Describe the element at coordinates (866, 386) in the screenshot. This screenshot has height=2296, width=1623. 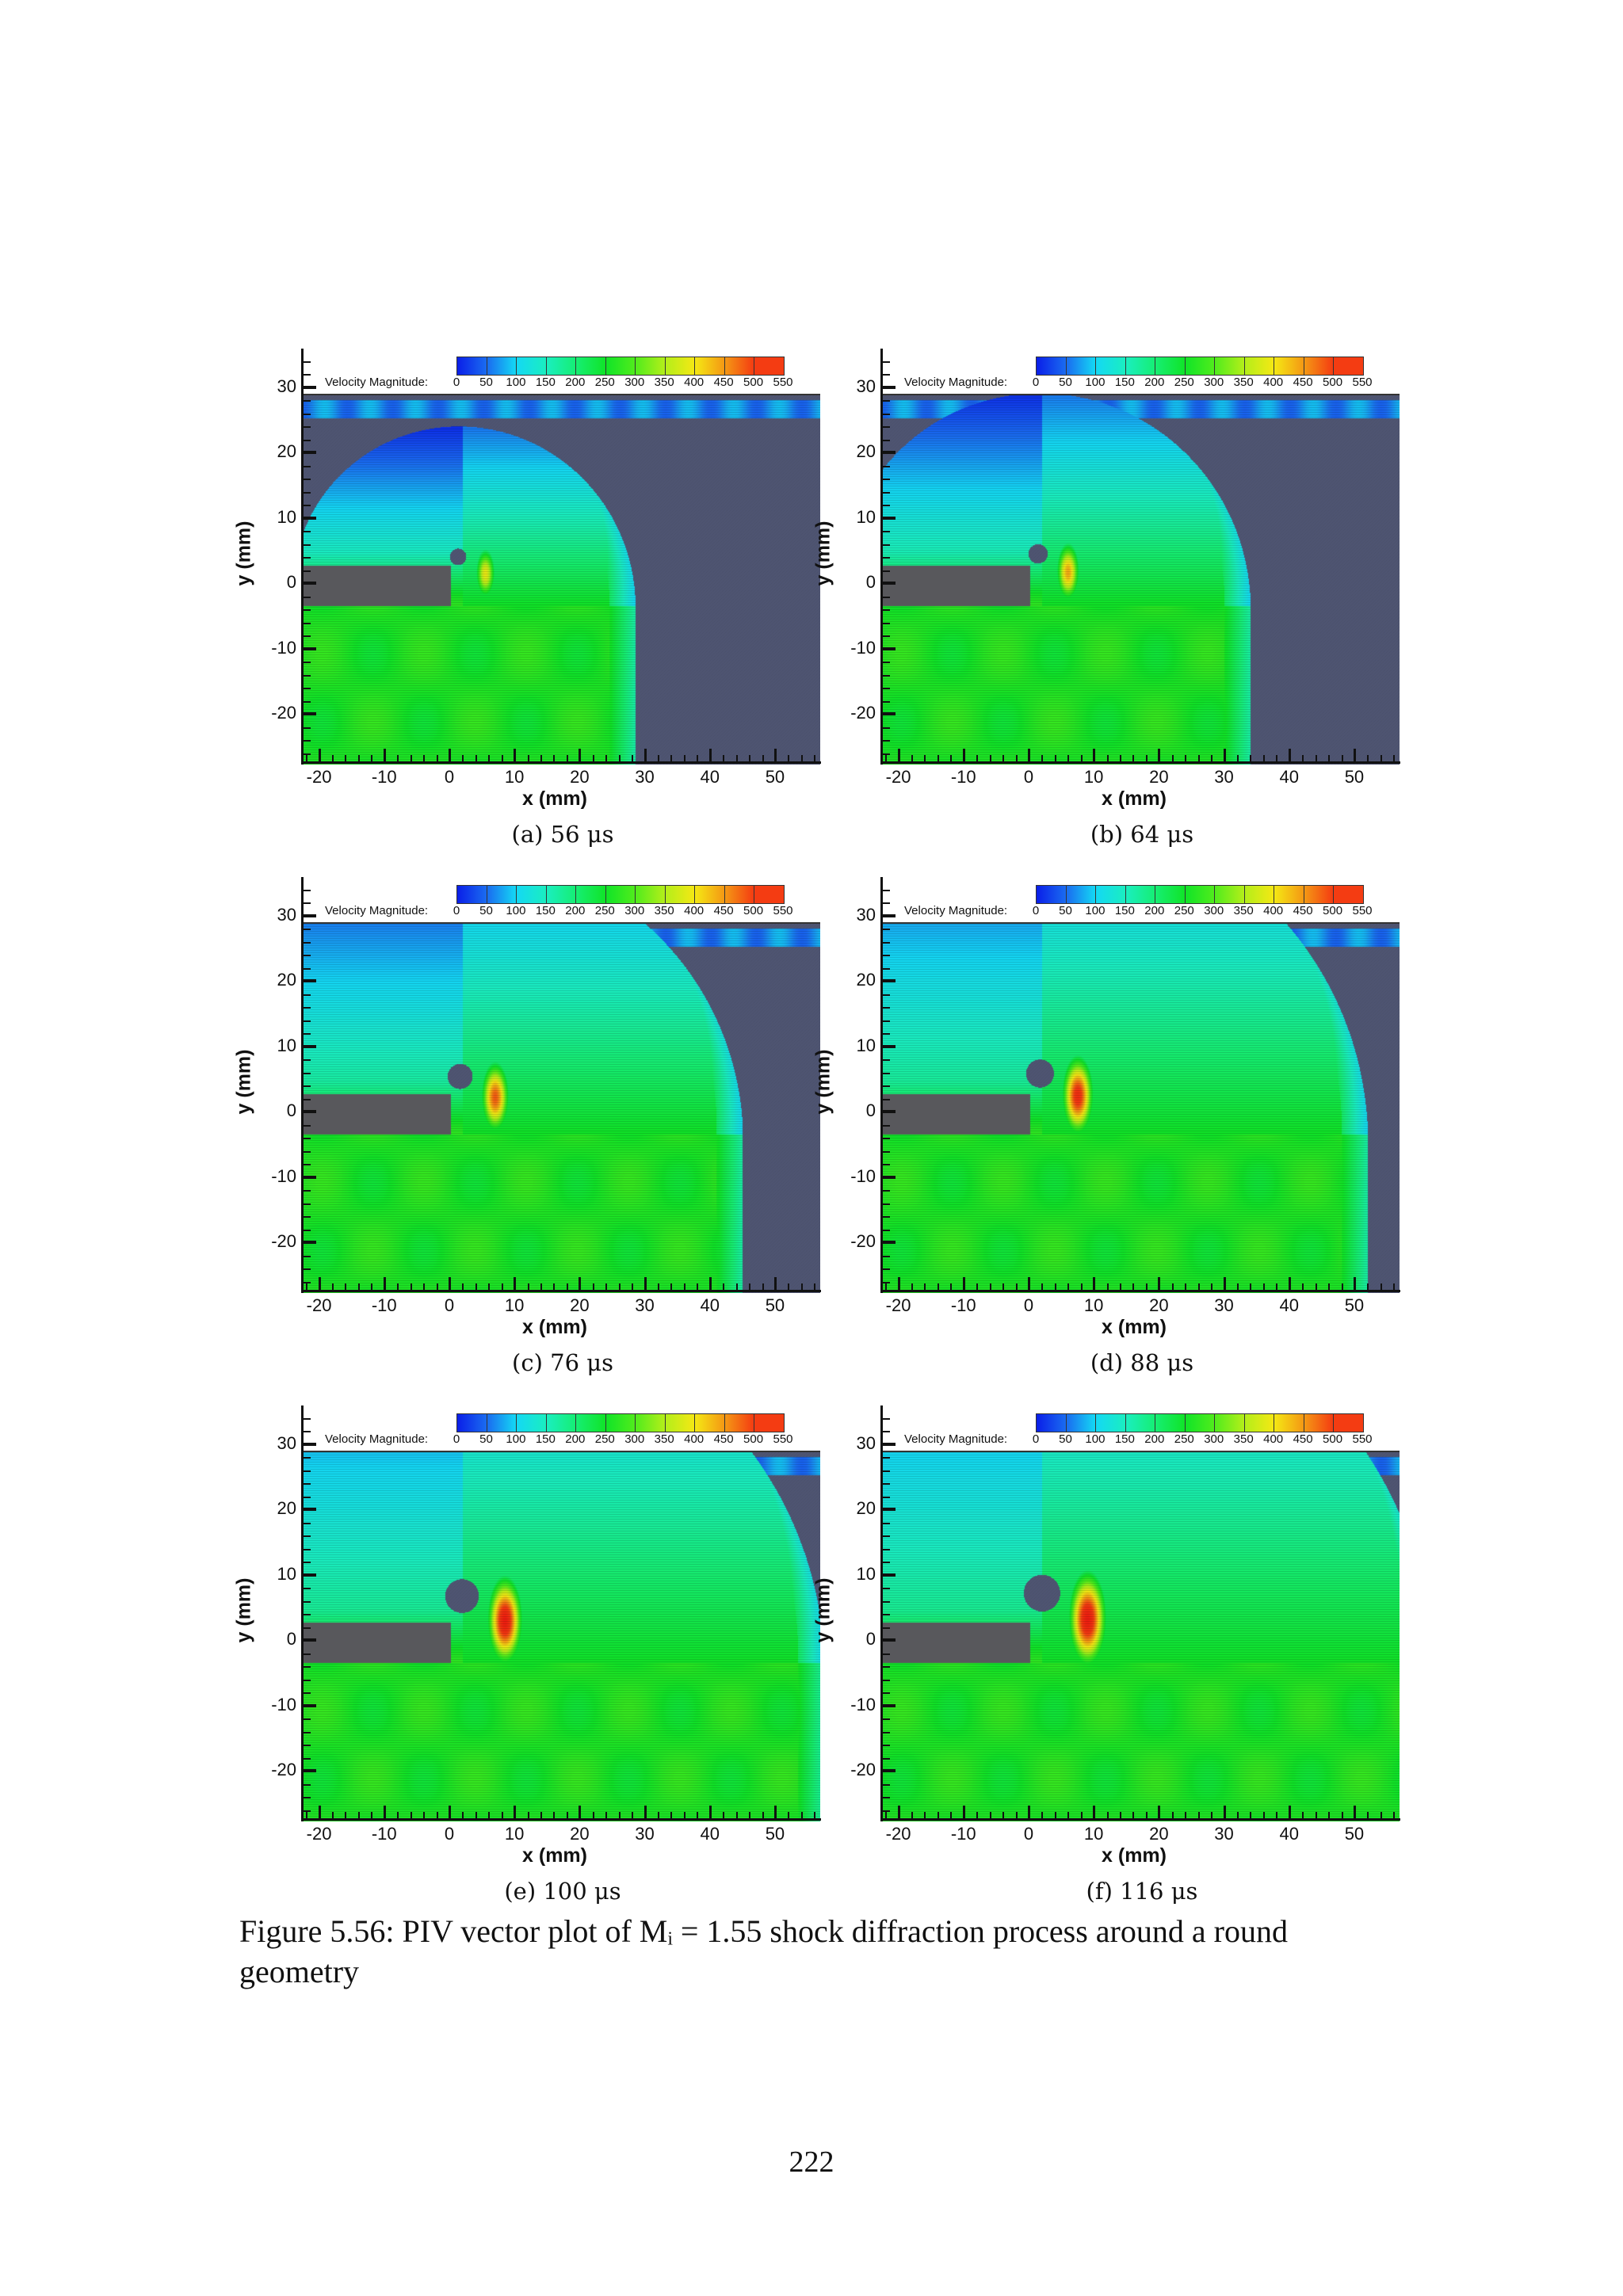
I see `y-tick-label: 30` at that location.